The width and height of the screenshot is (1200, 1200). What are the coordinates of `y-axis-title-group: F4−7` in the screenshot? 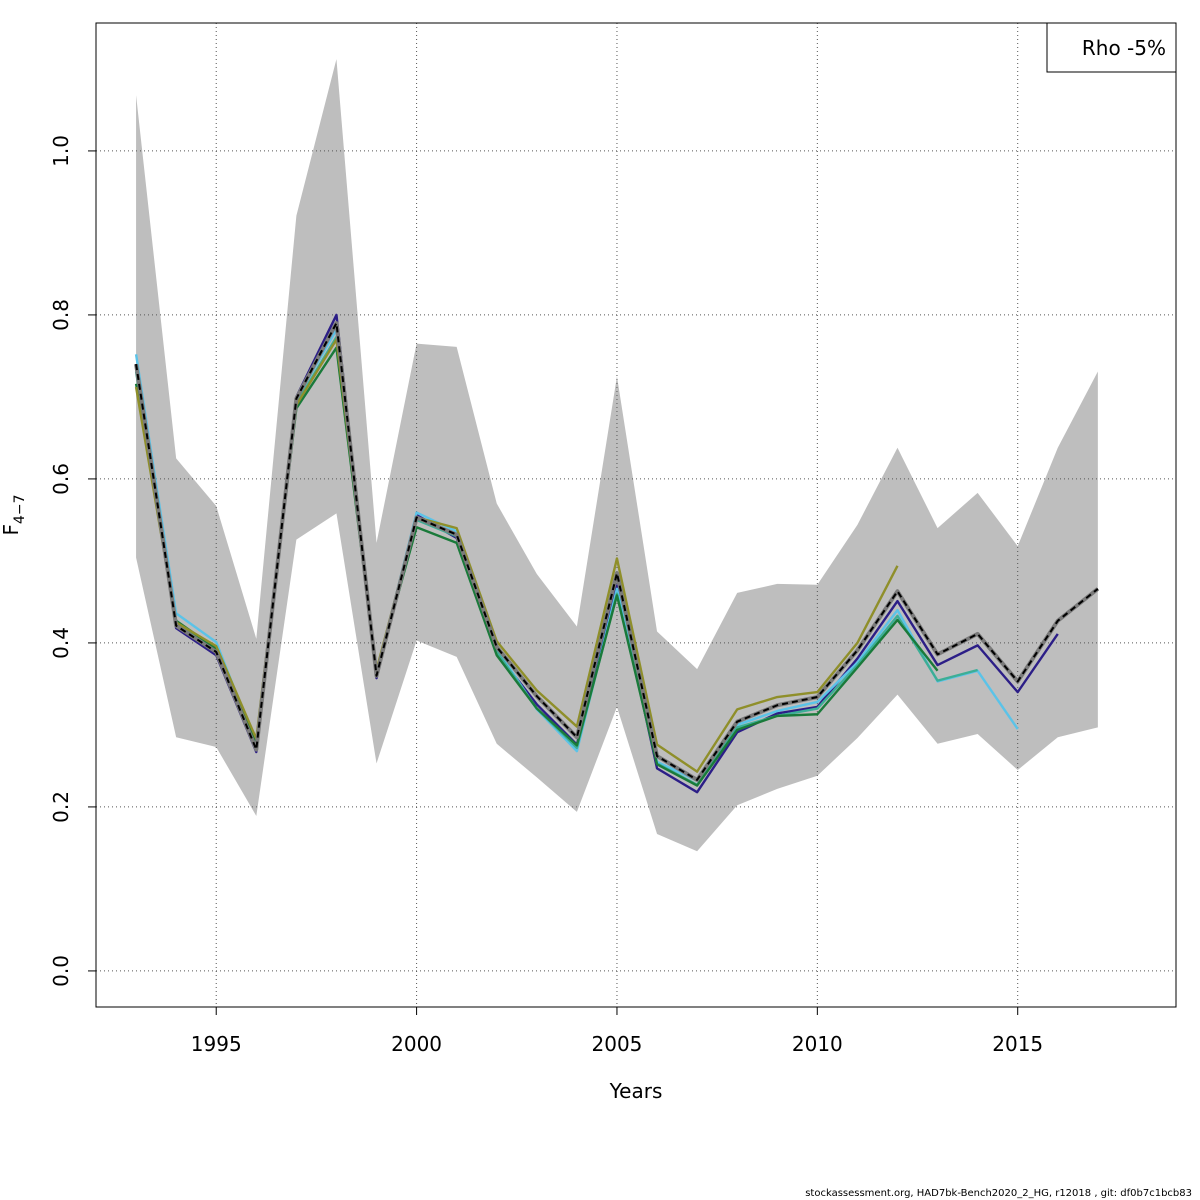 It's located at (14, 514).